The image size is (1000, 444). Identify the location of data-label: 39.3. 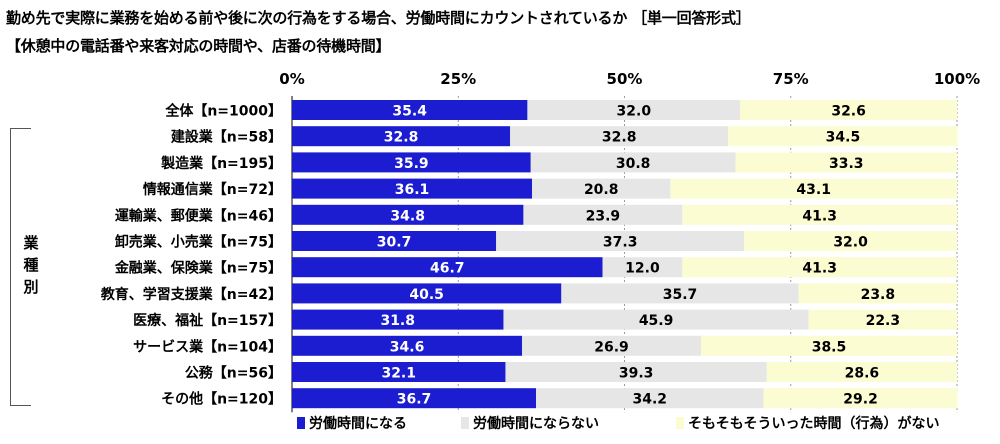
(636, 374).